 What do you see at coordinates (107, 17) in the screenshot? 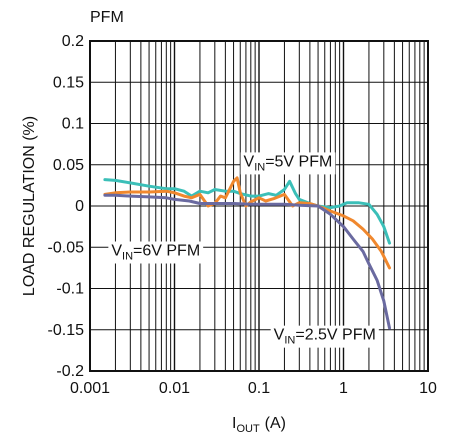
I see `chart-title: PFM` at bounding box center [107, 17].